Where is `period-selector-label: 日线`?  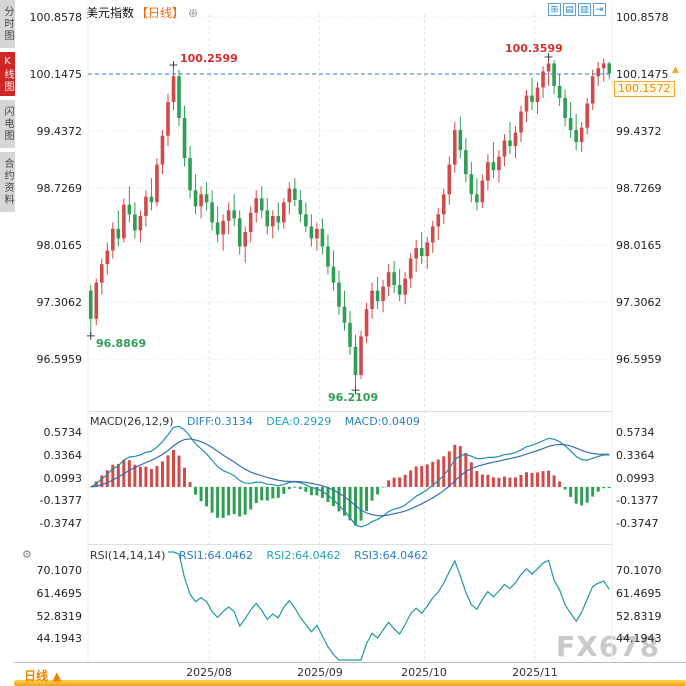 period-selector-label: 日线 is located at coordinates (36, 676).